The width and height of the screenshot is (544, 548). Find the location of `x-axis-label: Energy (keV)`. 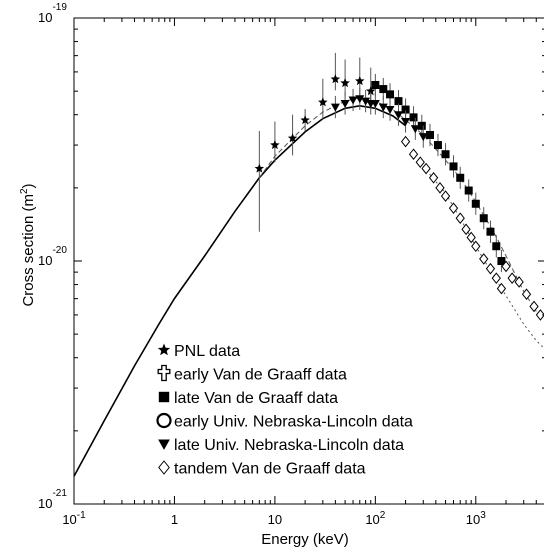

x-axis-label: Energy (keV) is located at coordinates (305, 539).